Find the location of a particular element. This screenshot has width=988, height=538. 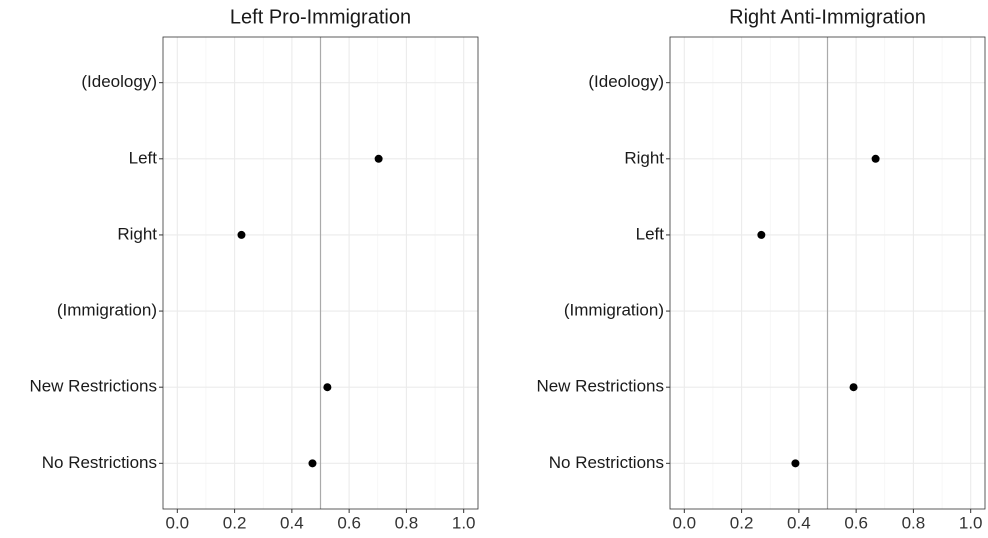

chart-title: Right Anti-Immigration is located at coordinates (827, 17).